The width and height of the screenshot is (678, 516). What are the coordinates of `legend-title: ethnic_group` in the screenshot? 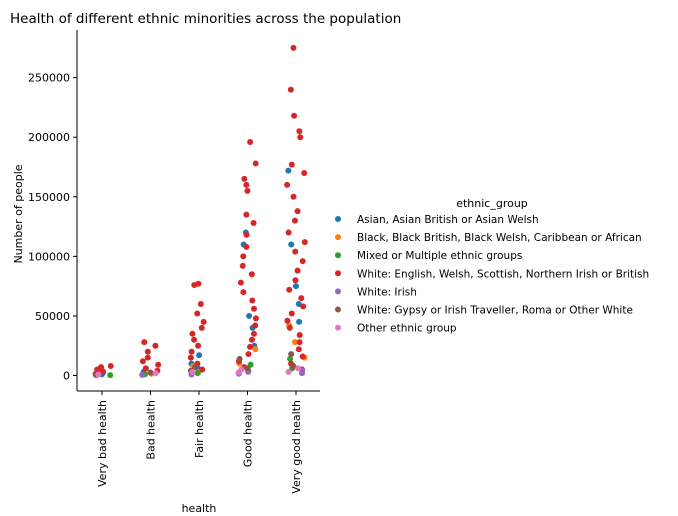 It's located at (492, 203).